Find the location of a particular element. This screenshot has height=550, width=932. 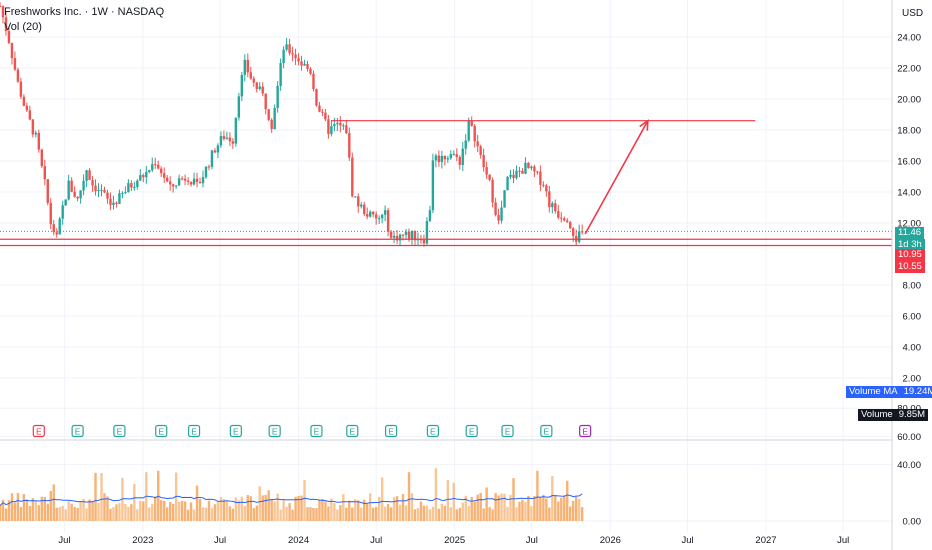

currency-label: USD is located at coordinates (913, 13).